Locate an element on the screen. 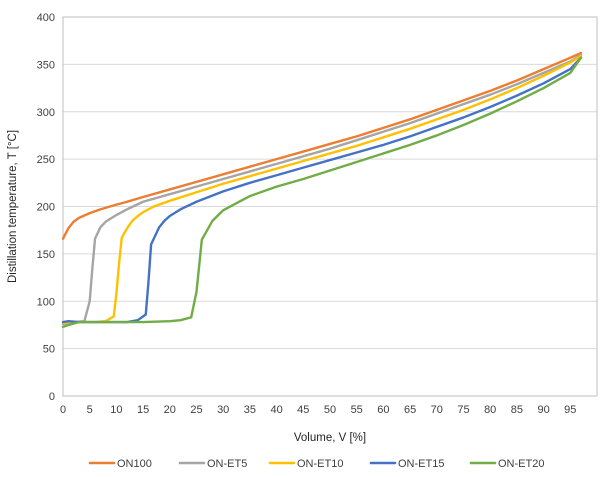 The width and height of the screenshot is (611, 477). x-tick-label: 85 is located at coordinates (517, 410).